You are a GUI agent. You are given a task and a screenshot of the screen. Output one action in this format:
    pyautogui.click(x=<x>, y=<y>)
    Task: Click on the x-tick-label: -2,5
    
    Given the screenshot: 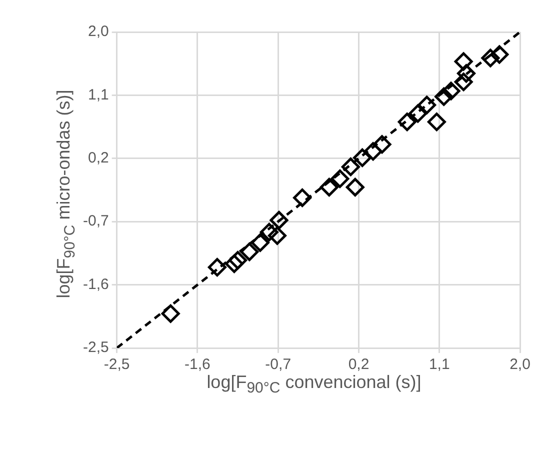 What is the action you would take?
    pyautogui.click(x=117, y=365)
    